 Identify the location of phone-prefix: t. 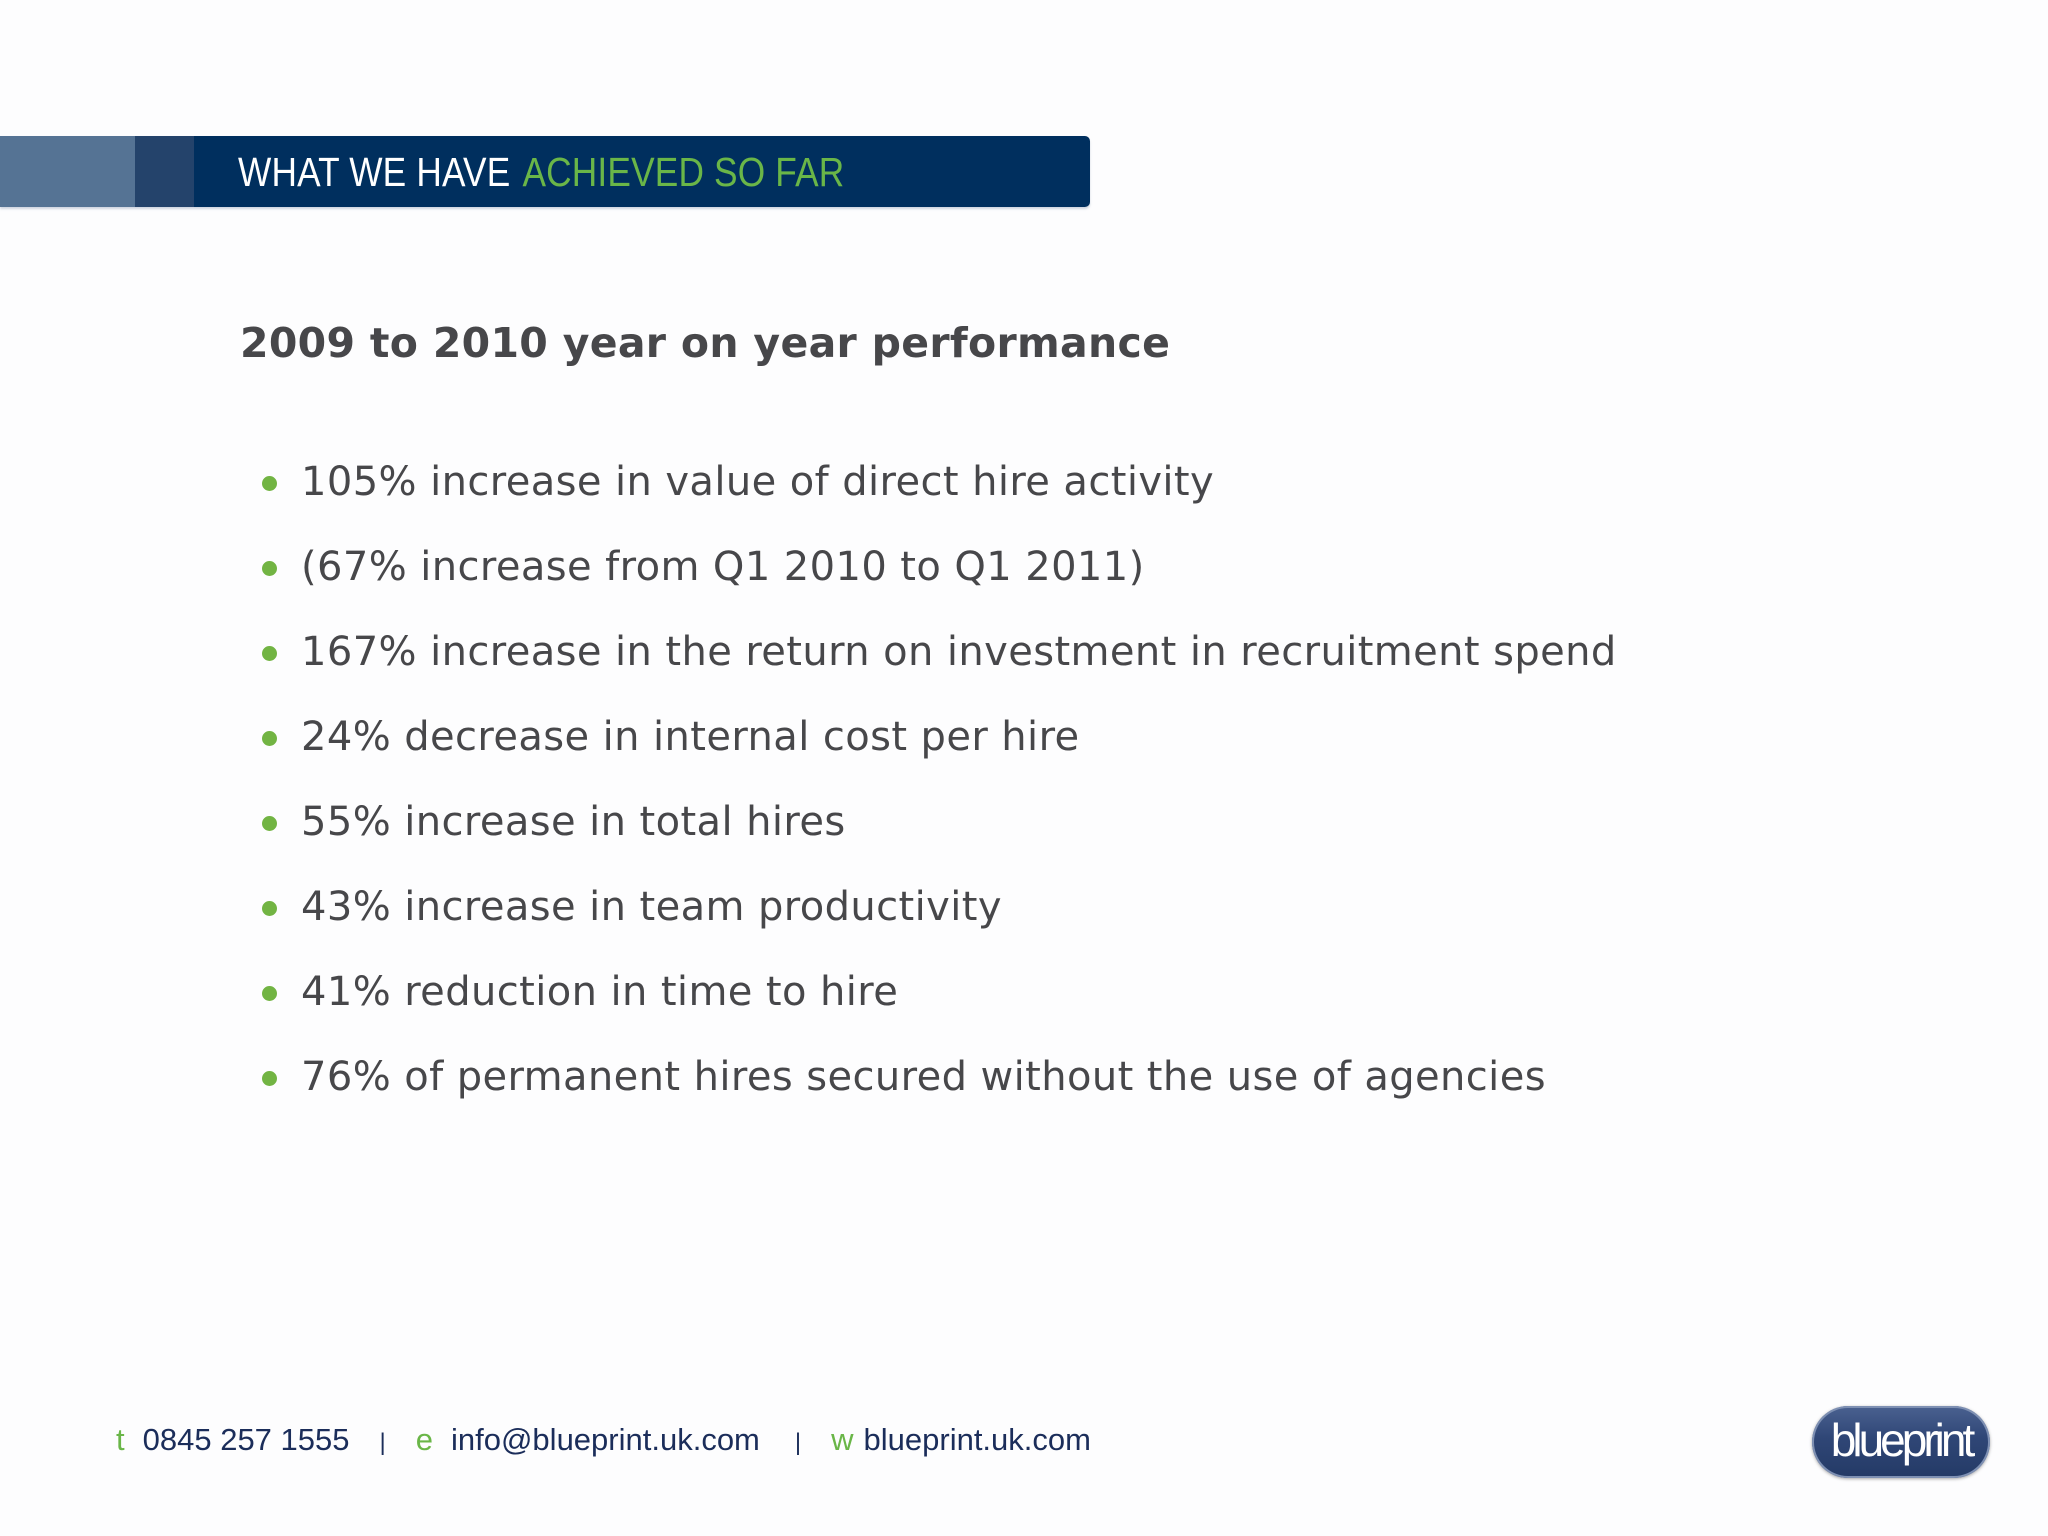
(120, 1439).